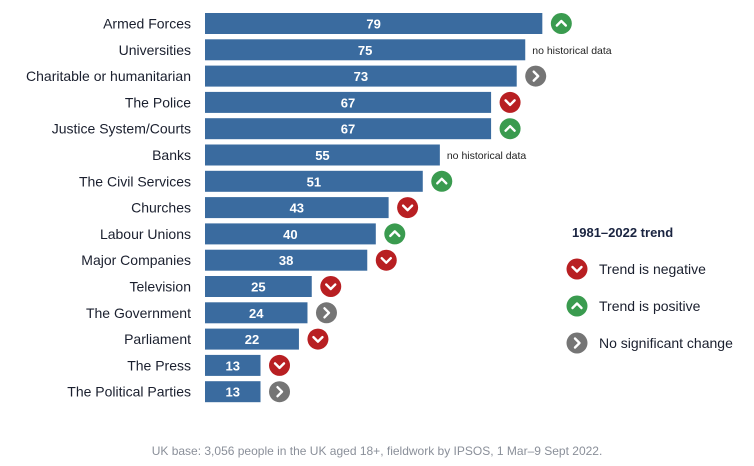 Image resolution: width=754 pixels, height=466 pixels. I want to click on legend-item: Trend is positive, so click(633, 306).